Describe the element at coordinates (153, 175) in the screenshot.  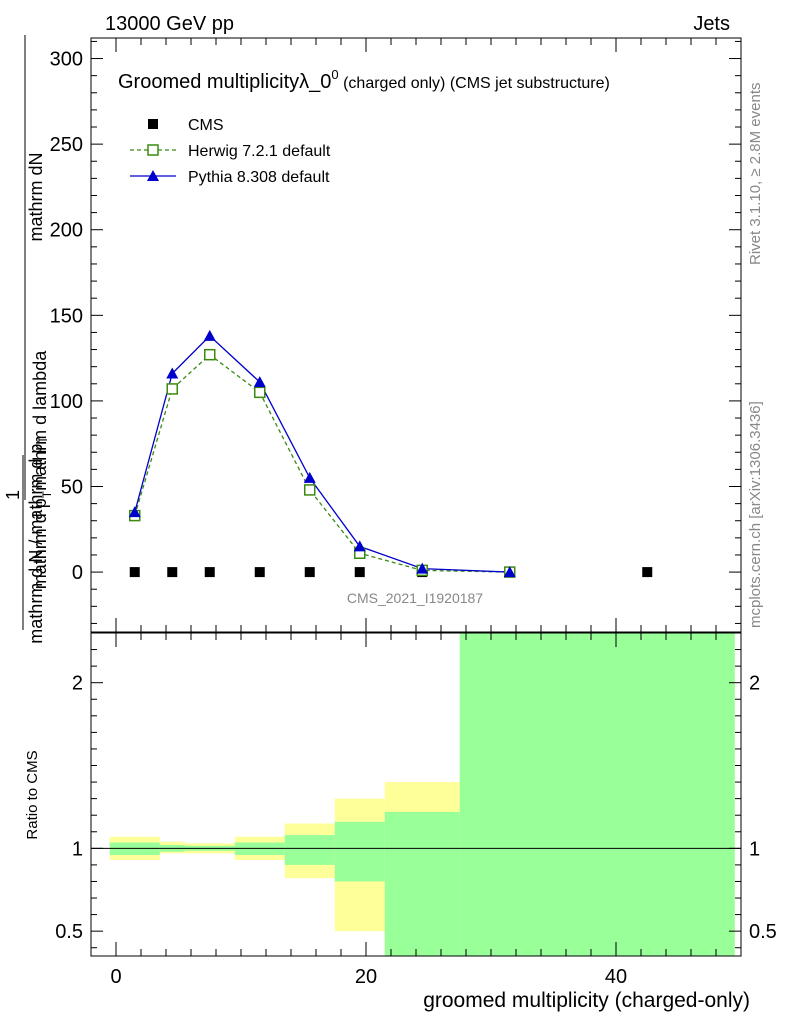
I see `legend-marker-pythia` at that location.